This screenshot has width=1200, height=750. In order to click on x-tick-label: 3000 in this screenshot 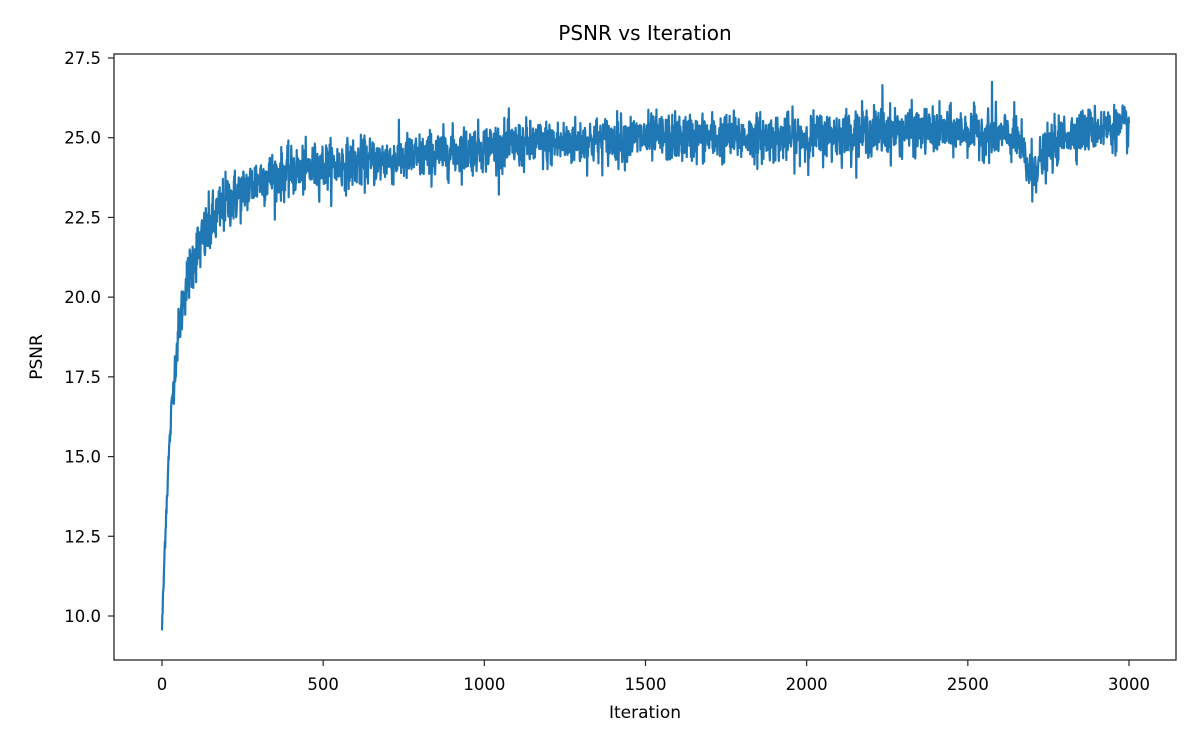, I will do `click(1129, 684)`.